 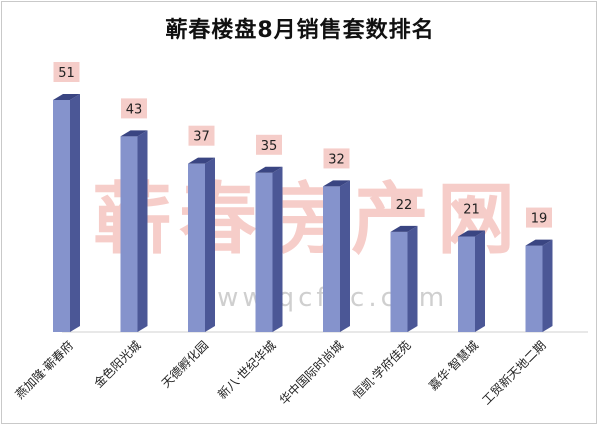 I want to click on value-label-text: 51, so click(x=66, y=73).